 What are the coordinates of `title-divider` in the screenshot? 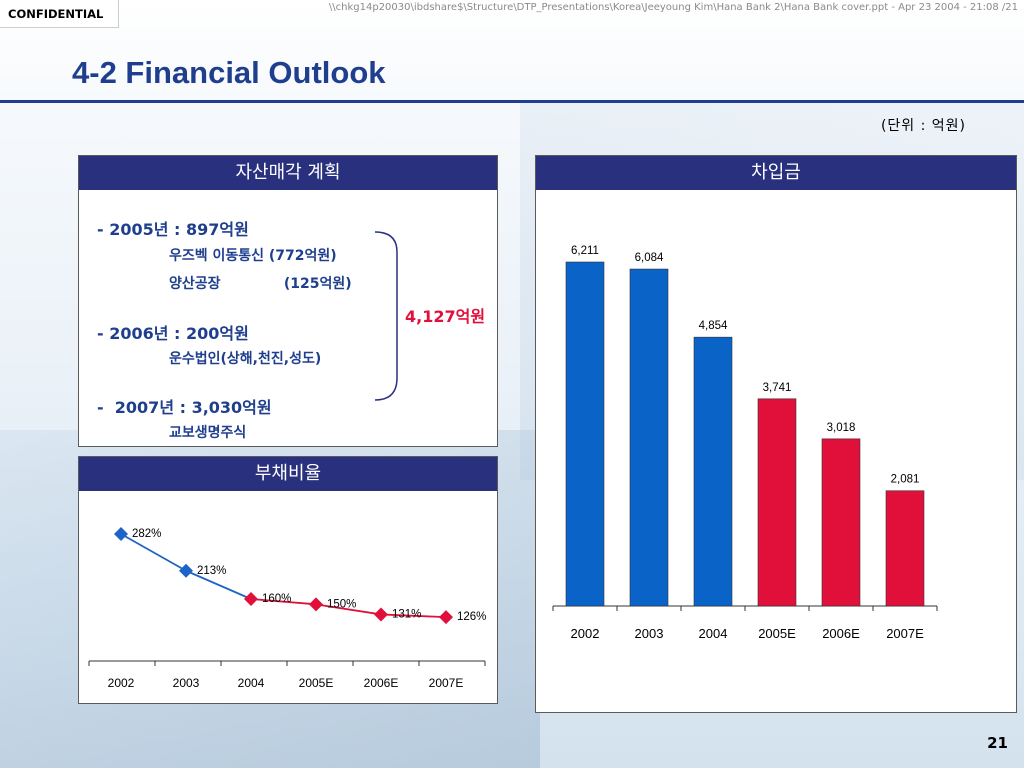 It's located at (512, 101).